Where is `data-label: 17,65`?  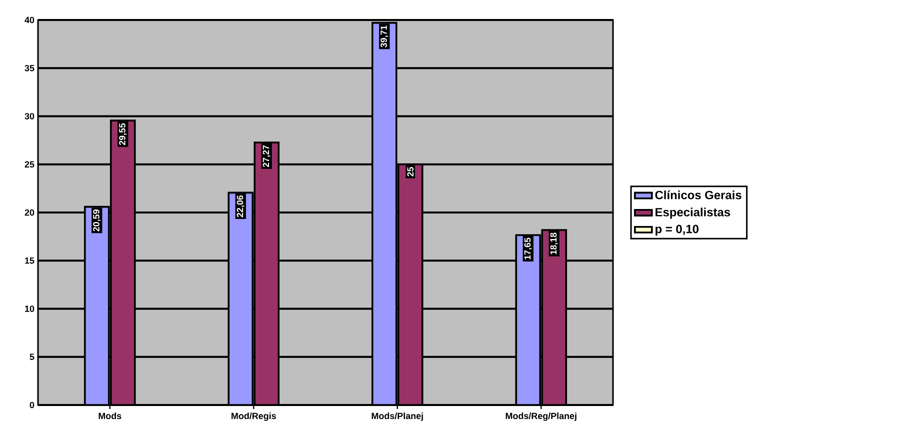
data-label: 17,65 is located at coordinates (528, 249).